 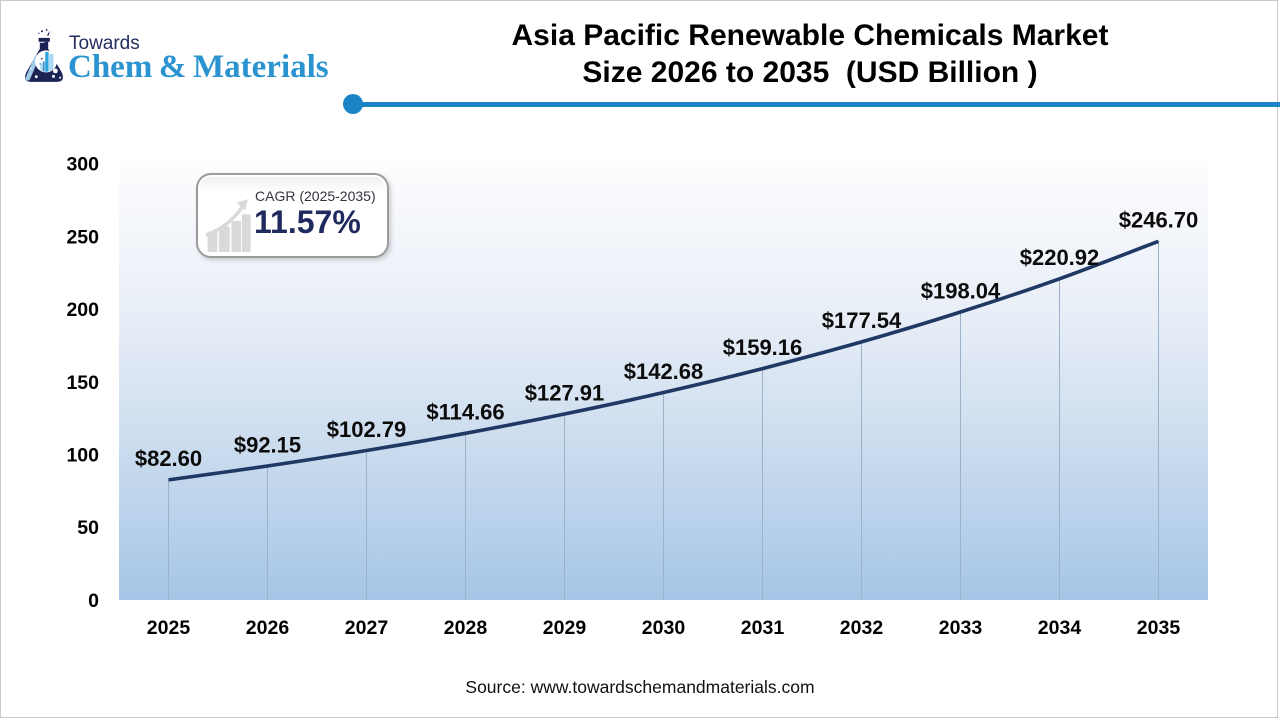 I want to click on svg-text: 300, so click(x=82, y=165).